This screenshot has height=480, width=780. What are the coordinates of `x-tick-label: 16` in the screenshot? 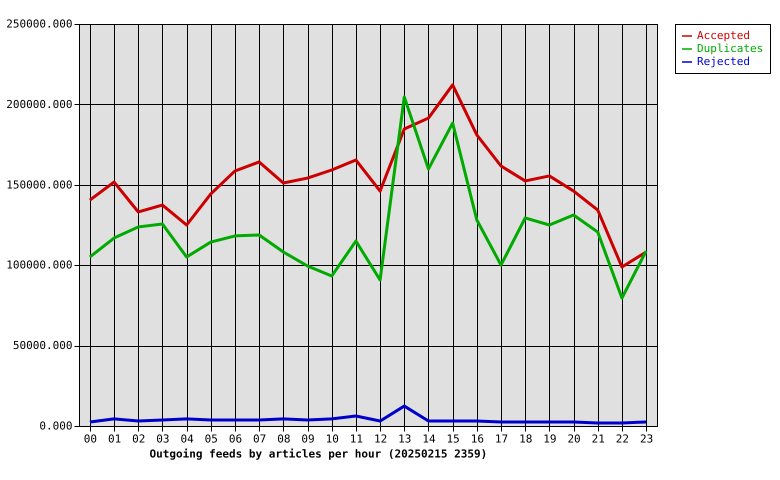 It's located at (477, 439).